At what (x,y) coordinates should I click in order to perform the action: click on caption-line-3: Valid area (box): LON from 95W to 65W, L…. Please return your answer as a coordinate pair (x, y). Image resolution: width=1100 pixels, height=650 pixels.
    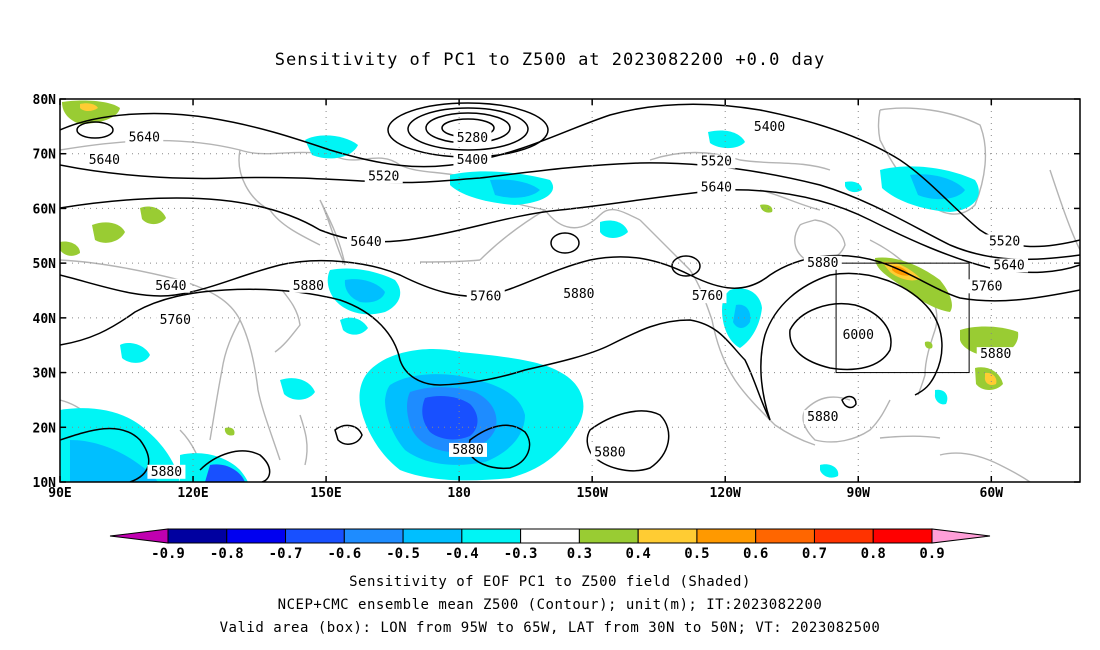
    Looking at the image, I should click on (550, 628).